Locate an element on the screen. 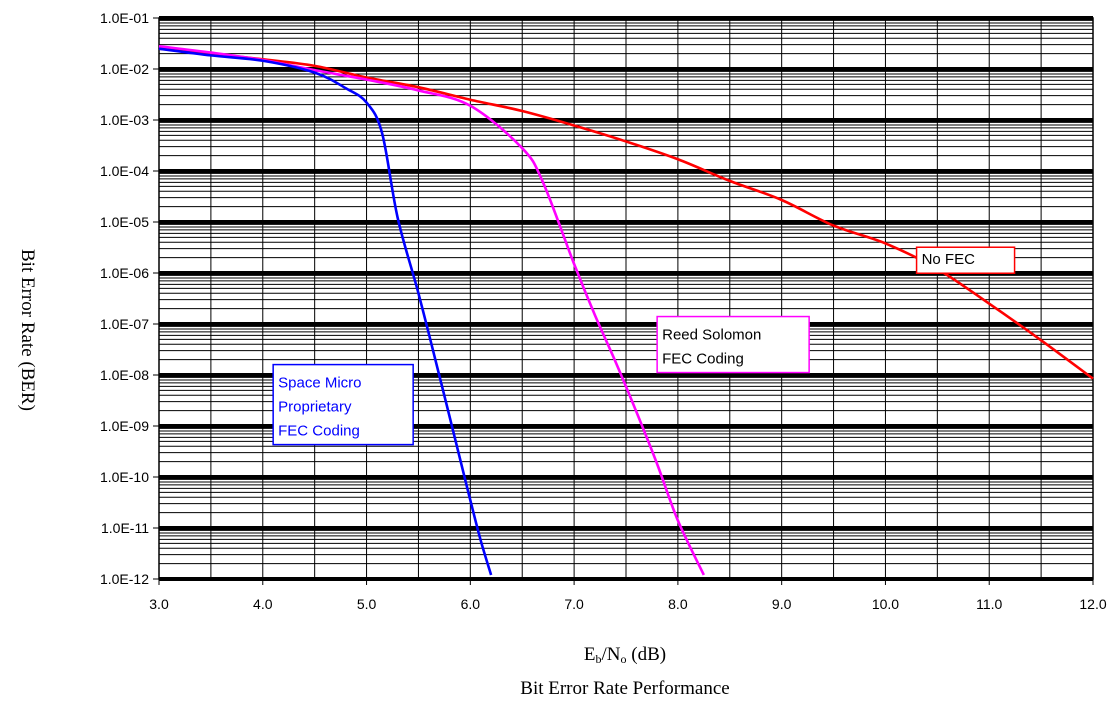 The width and height of the screenshot is (1118, 702). y-tick-label: 1.0E-03 is located at coordinates (124, 120).